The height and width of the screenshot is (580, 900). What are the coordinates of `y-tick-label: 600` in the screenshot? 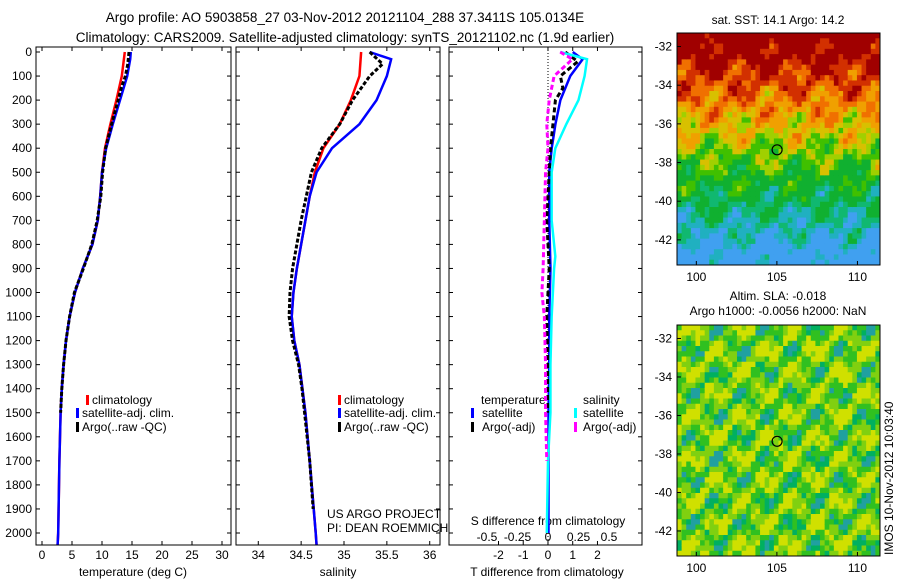 It's located at (22, 196).